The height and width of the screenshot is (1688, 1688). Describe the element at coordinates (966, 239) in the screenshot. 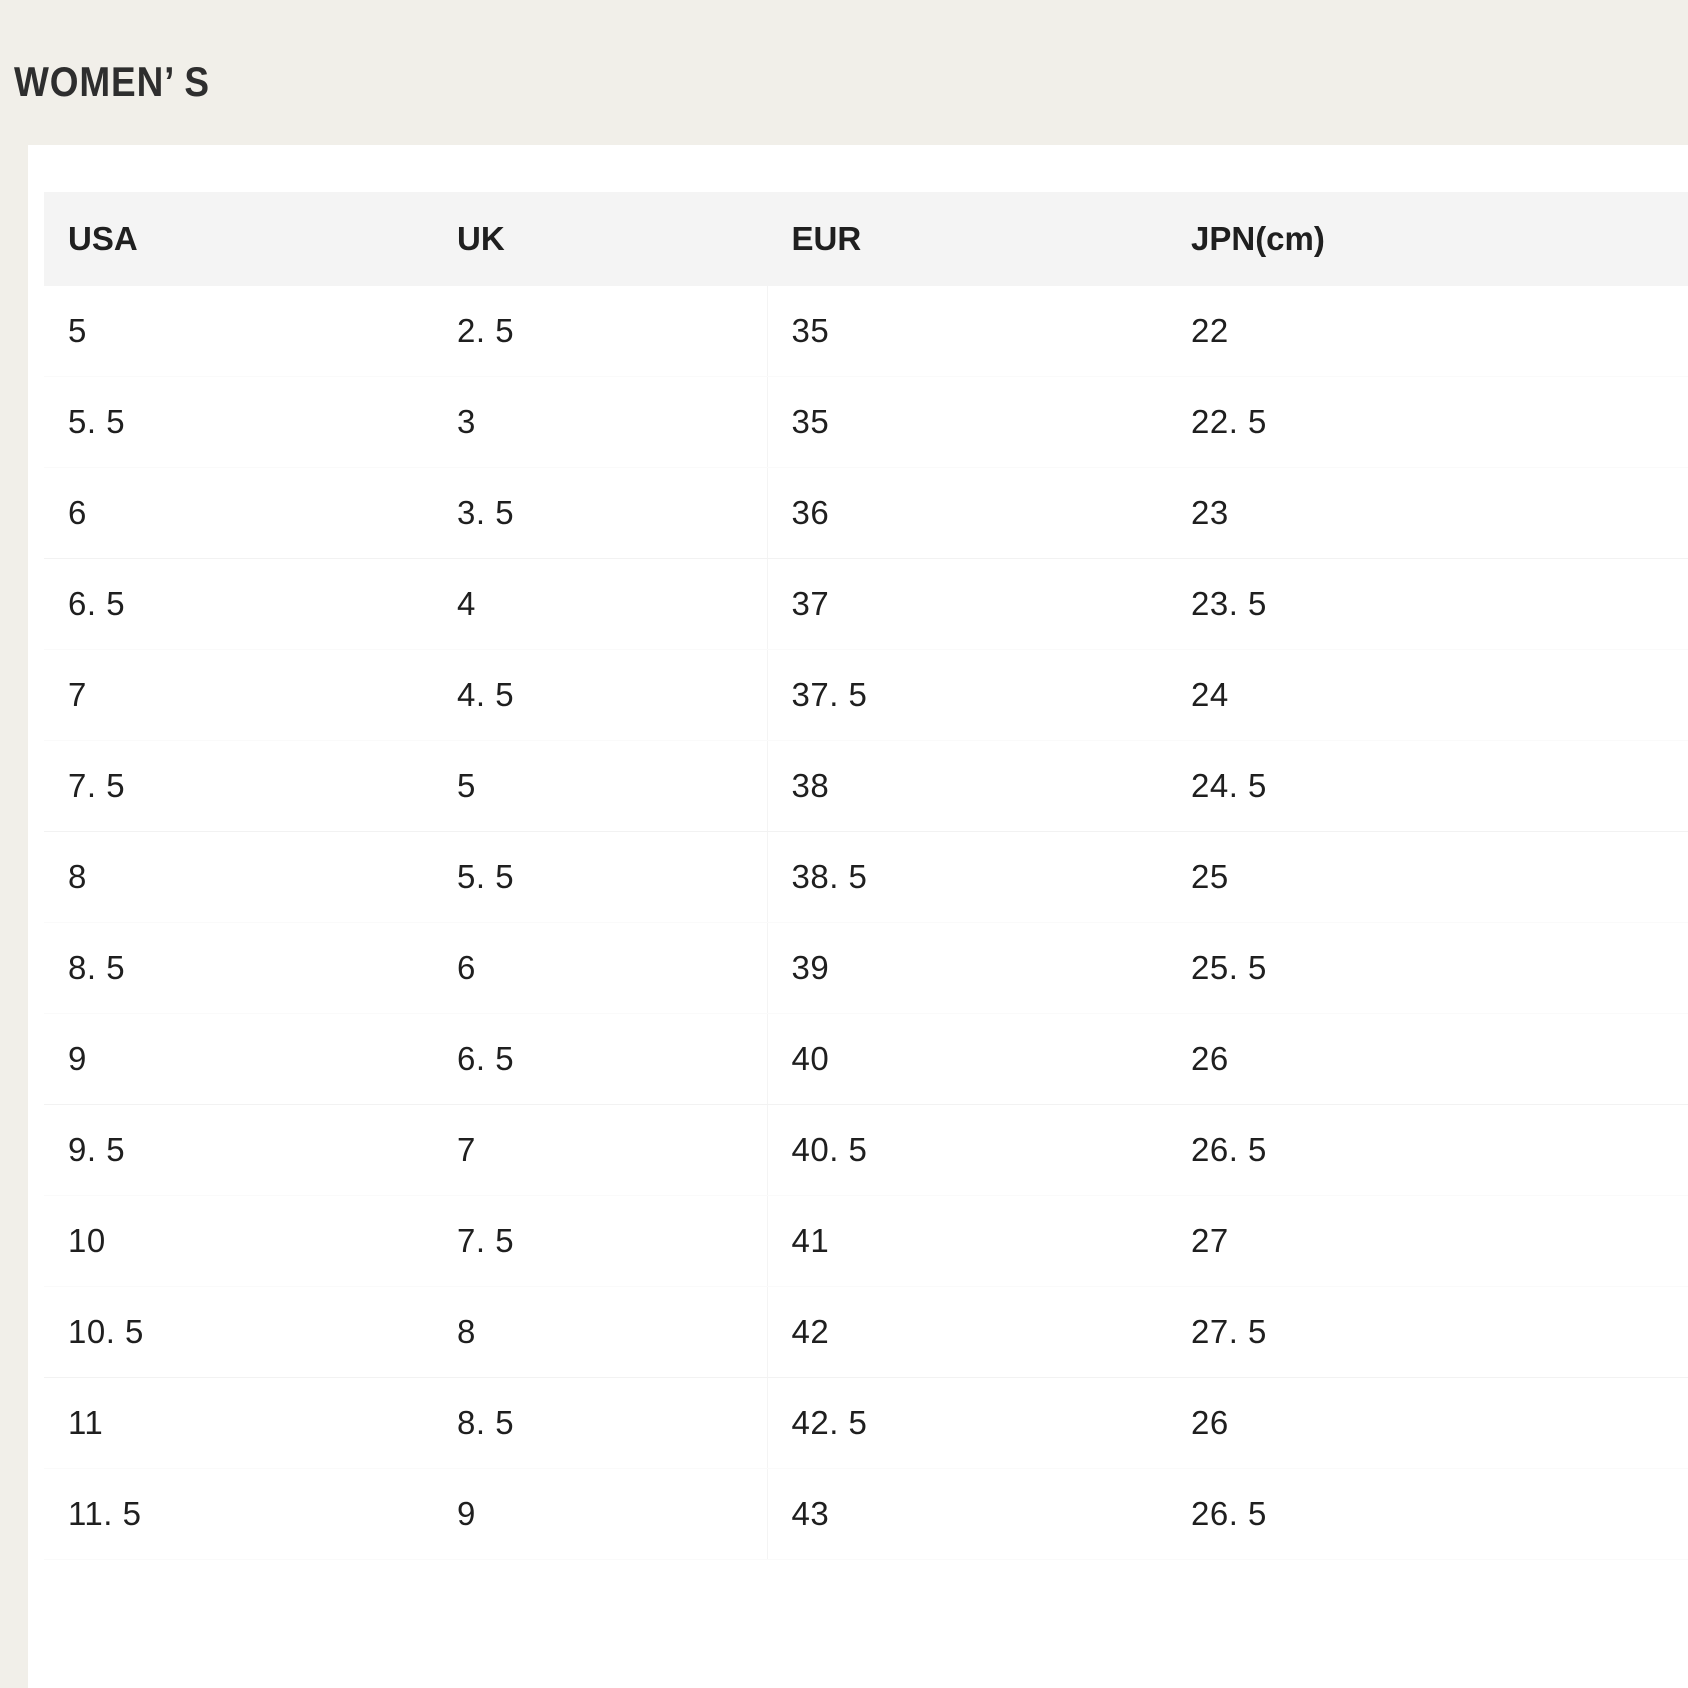

I see `column-header-eur: EUR` at that location.